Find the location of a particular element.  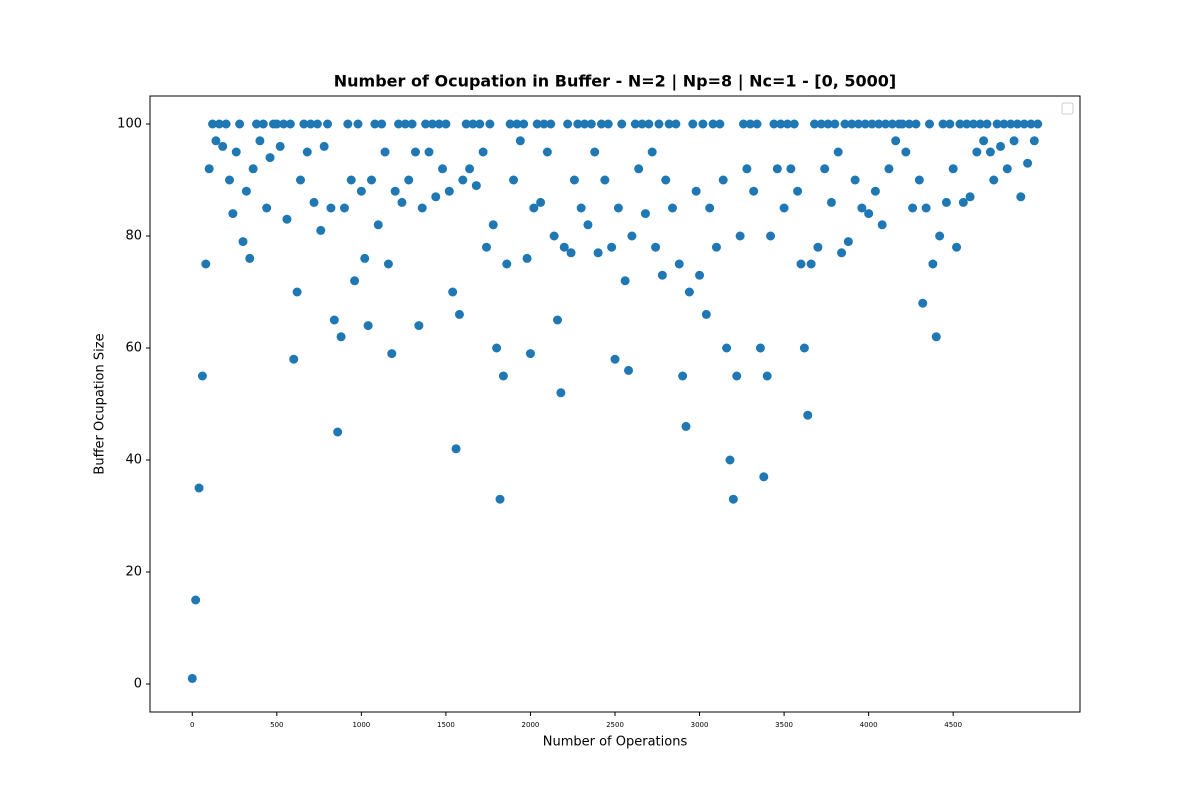

legend is located at coordinates (1067, 108).